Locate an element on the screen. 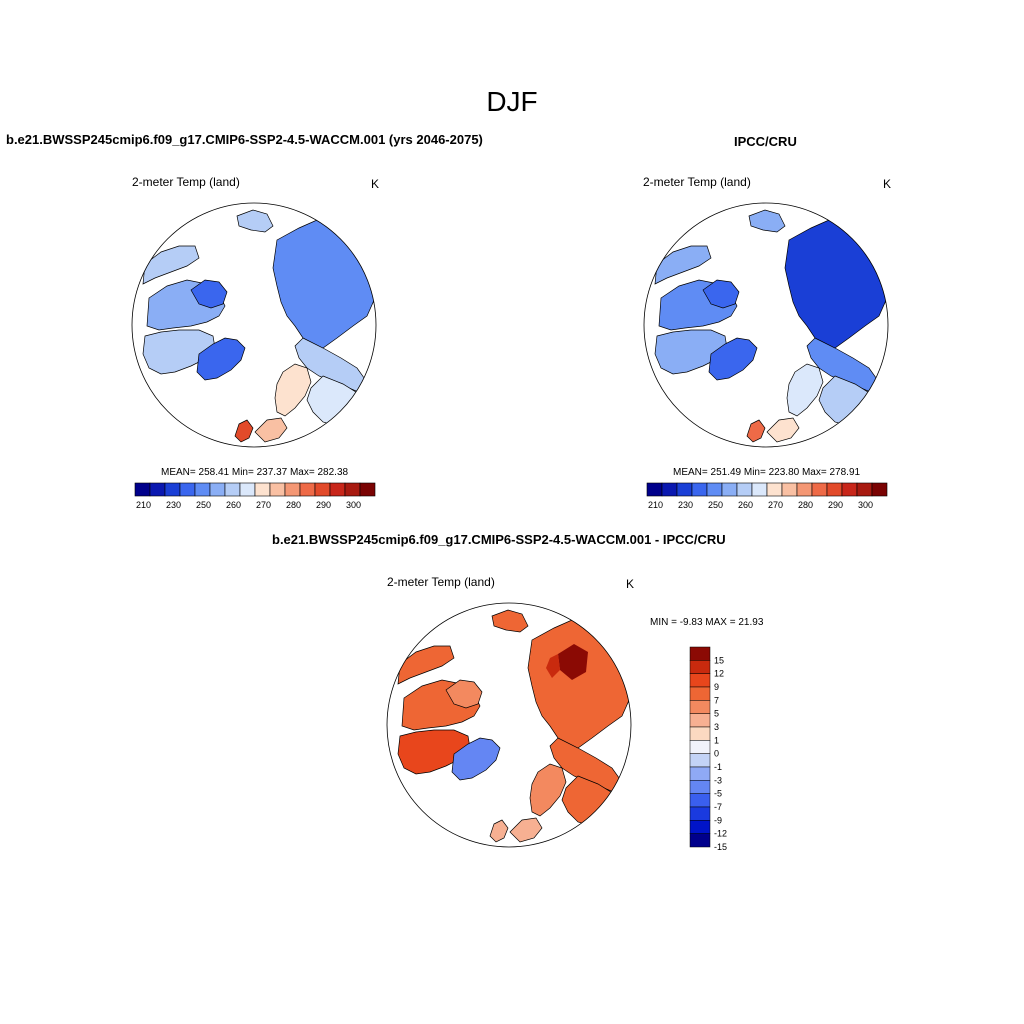 The height and width of the screenshot is (1024, 1024). colorbar-tick-diff-5: 3 is located at coordinates (716, 727).